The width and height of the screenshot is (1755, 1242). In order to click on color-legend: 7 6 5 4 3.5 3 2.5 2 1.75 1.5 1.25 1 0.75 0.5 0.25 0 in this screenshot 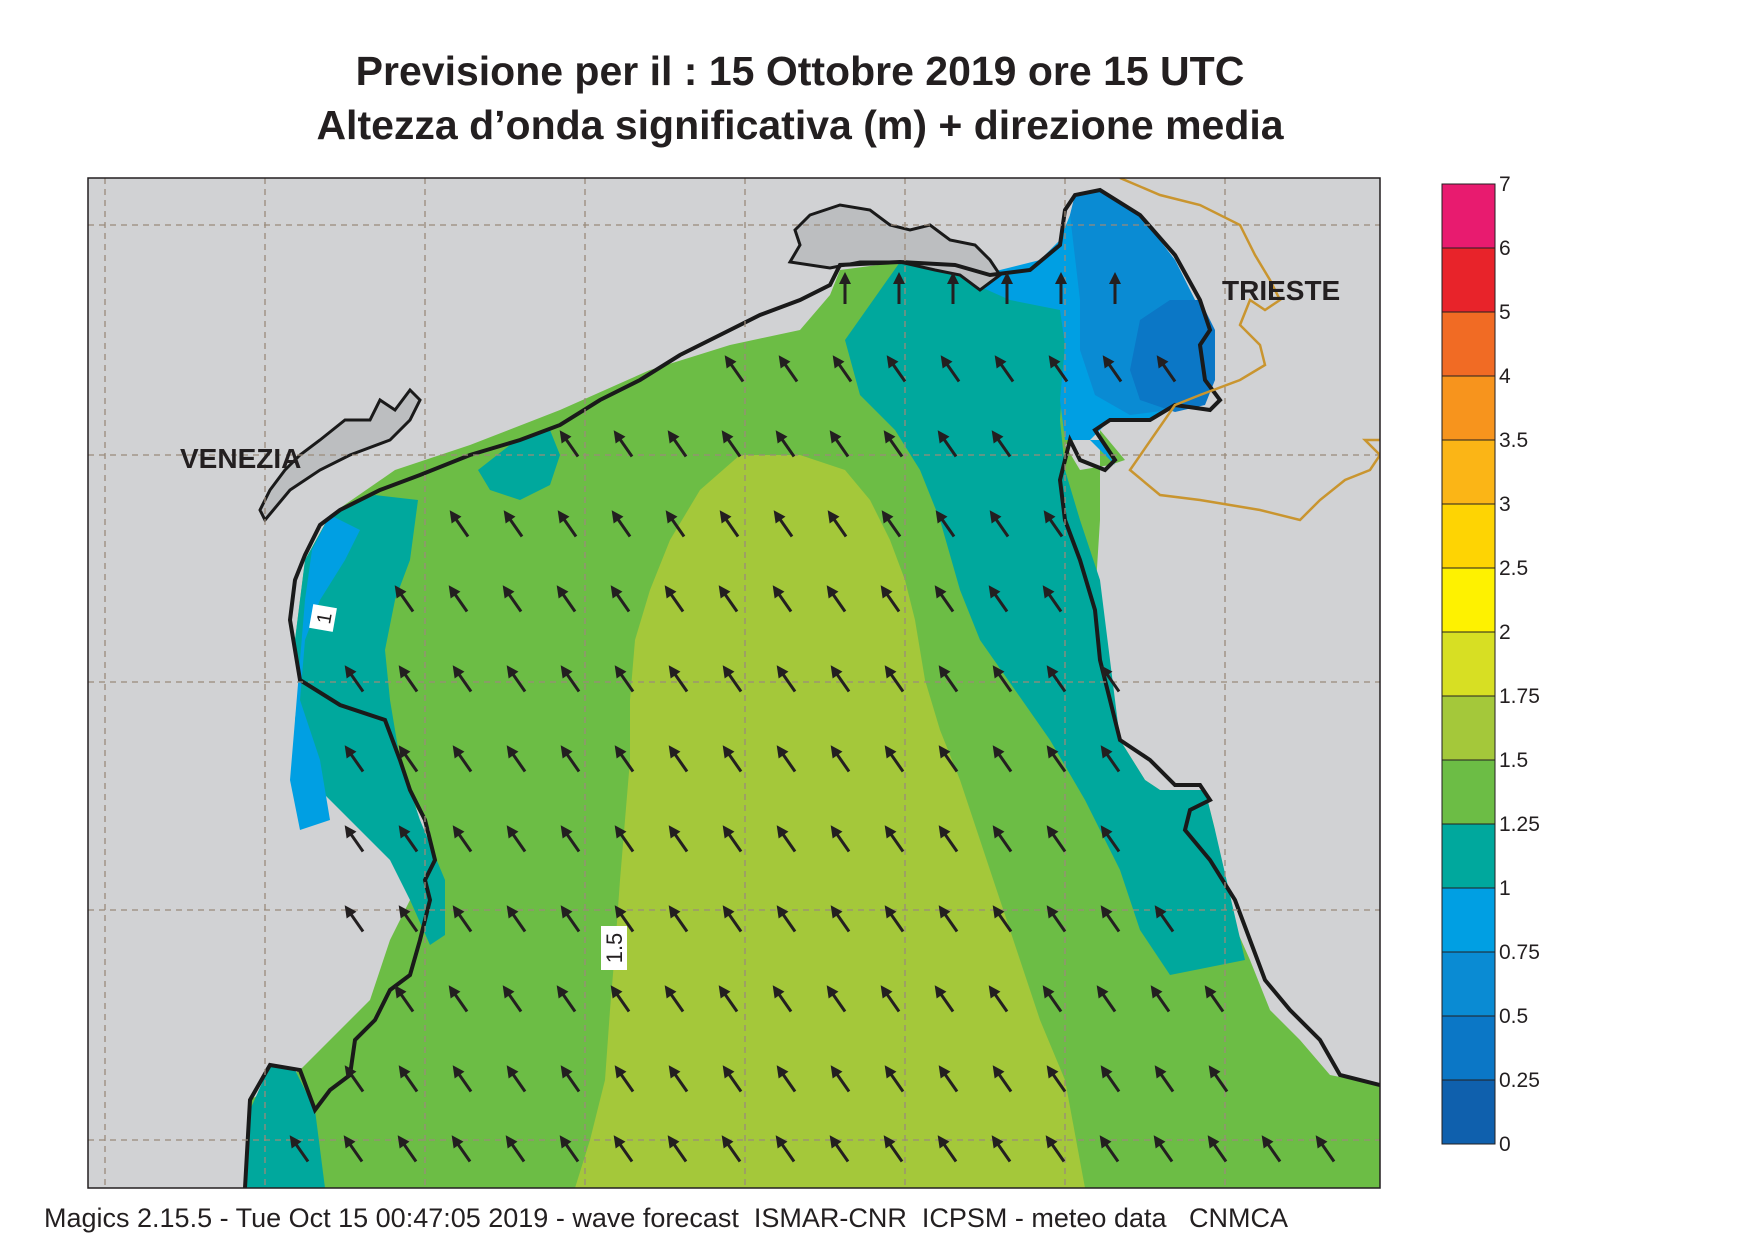, I will do `click(1490, 664)`.